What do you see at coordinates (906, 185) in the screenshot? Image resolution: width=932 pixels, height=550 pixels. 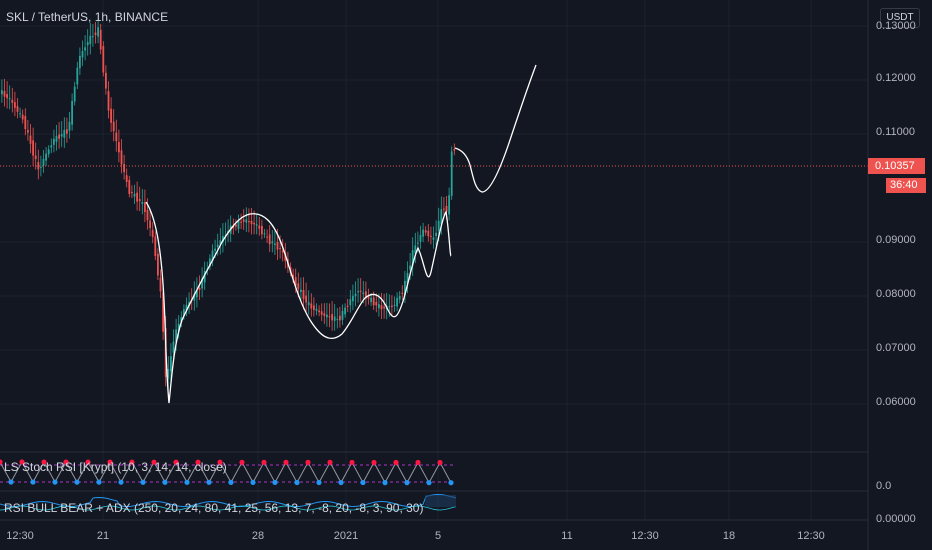 I see `candle-countdown-tag: 36:40` at bounding box center [906, 185].